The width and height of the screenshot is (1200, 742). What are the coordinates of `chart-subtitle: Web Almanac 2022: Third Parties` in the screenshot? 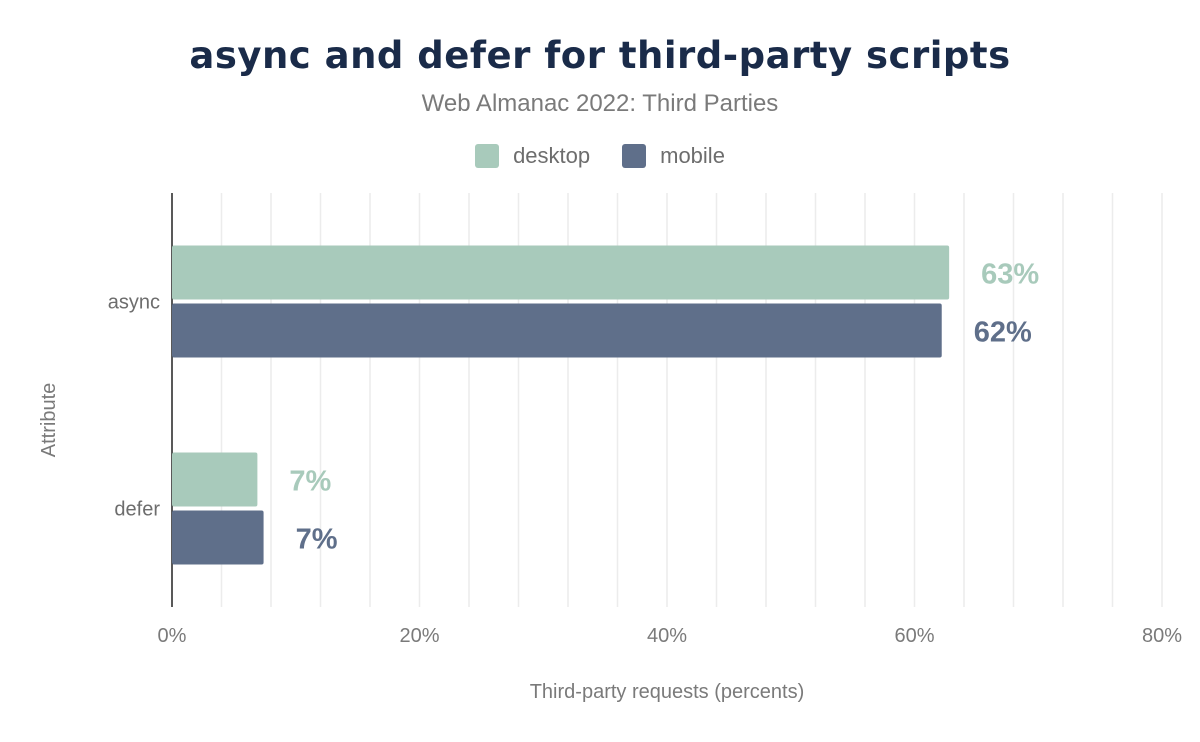 It's located at (600, 103).